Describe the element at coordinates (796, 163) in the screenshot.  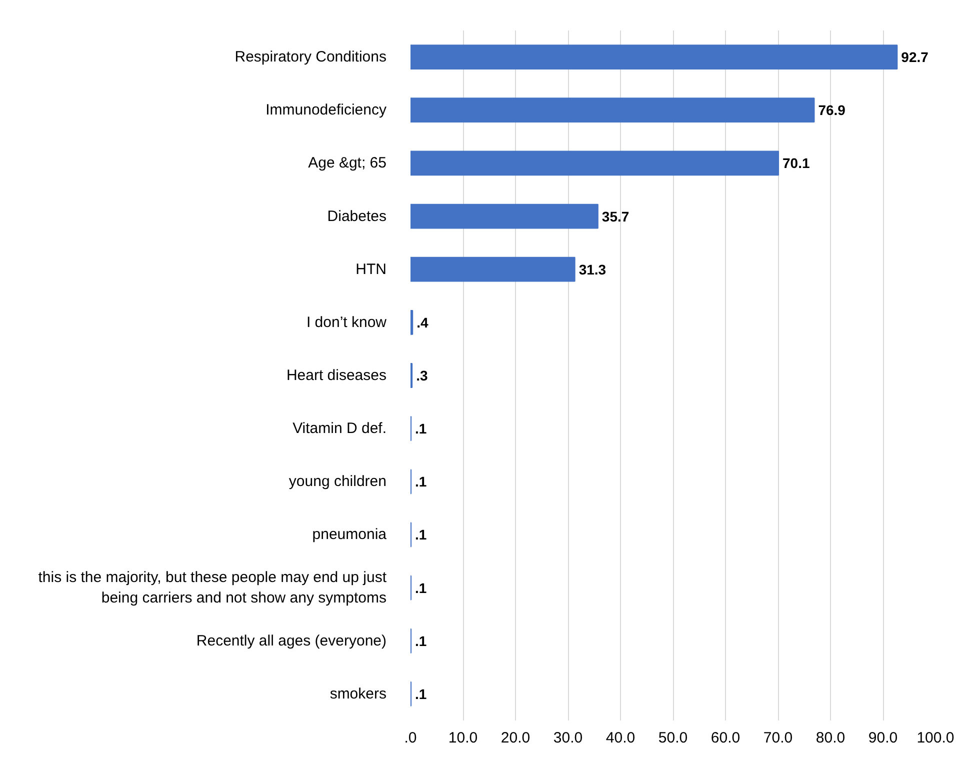
I see `data-label: 70.1` at that location.